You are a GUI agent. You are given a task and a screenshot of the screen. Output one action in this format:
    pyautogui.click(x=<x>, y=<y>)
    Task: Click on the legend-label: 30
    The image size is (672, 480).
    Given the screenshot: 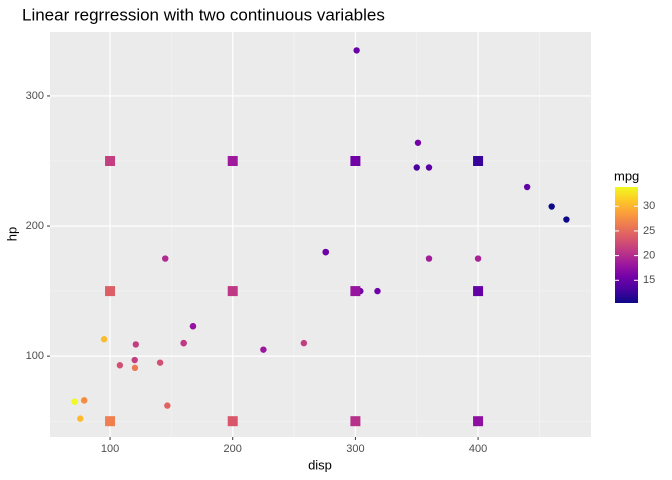 What is the action you would take?
    pyautogui.click(x=649, y=206)
    